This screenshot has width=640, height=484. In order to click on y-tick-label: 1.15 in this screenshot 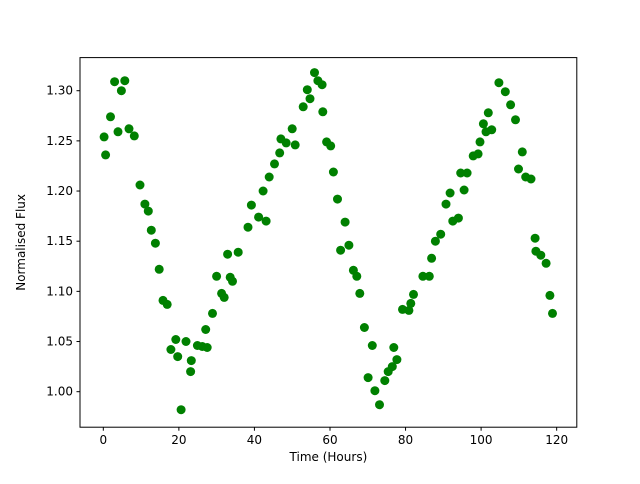, I will do `click(59, 241)`.